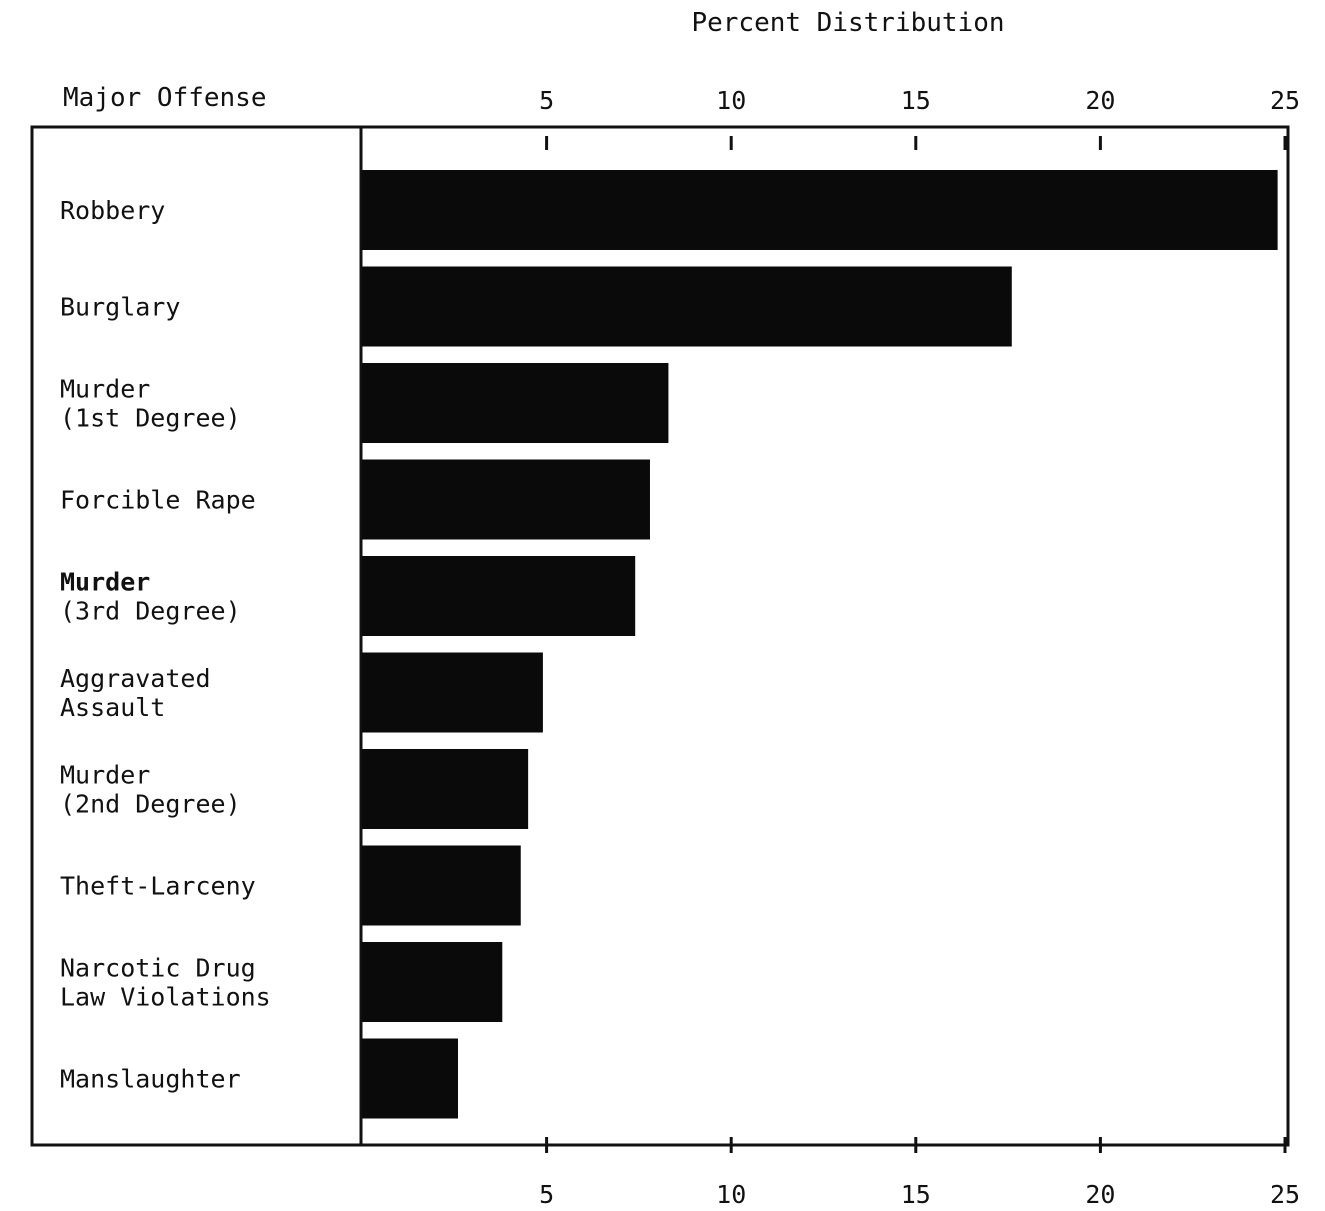  Describe the element at coordinates (1100, 100) in the screenshot. I see `top-tick-label: 20` at that location.